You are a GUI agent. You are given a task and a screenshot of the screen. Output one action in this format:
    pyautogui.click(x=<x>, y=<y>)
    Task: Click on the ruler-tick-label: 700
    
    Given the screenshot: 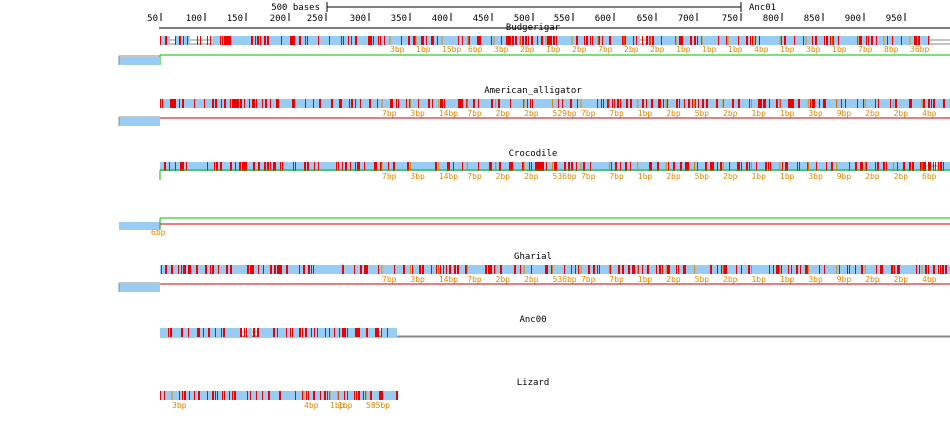 What is the action you would take?
    pyautogui.click(x=686, y=19)
    